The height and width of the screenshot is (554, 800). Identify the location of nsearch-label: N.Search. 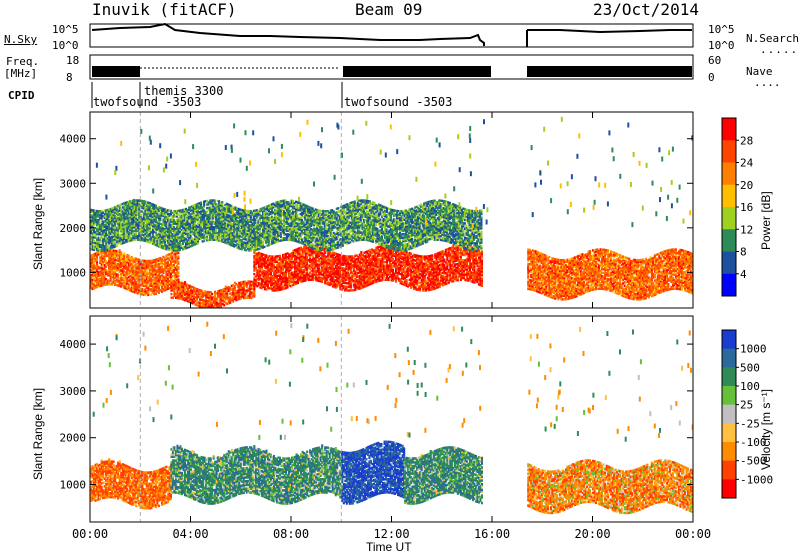
(772, 38).